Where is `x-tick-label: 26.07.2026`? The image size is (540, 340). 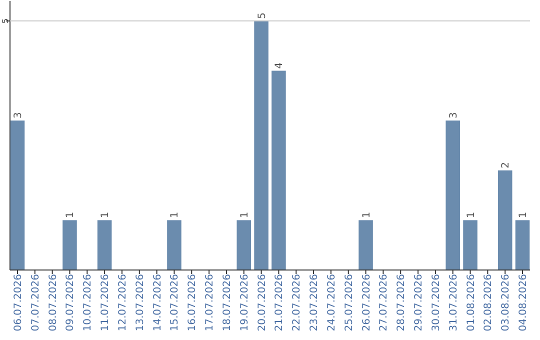 x-tick-label: 26.07.2026 is located at coordinates (366, 303).